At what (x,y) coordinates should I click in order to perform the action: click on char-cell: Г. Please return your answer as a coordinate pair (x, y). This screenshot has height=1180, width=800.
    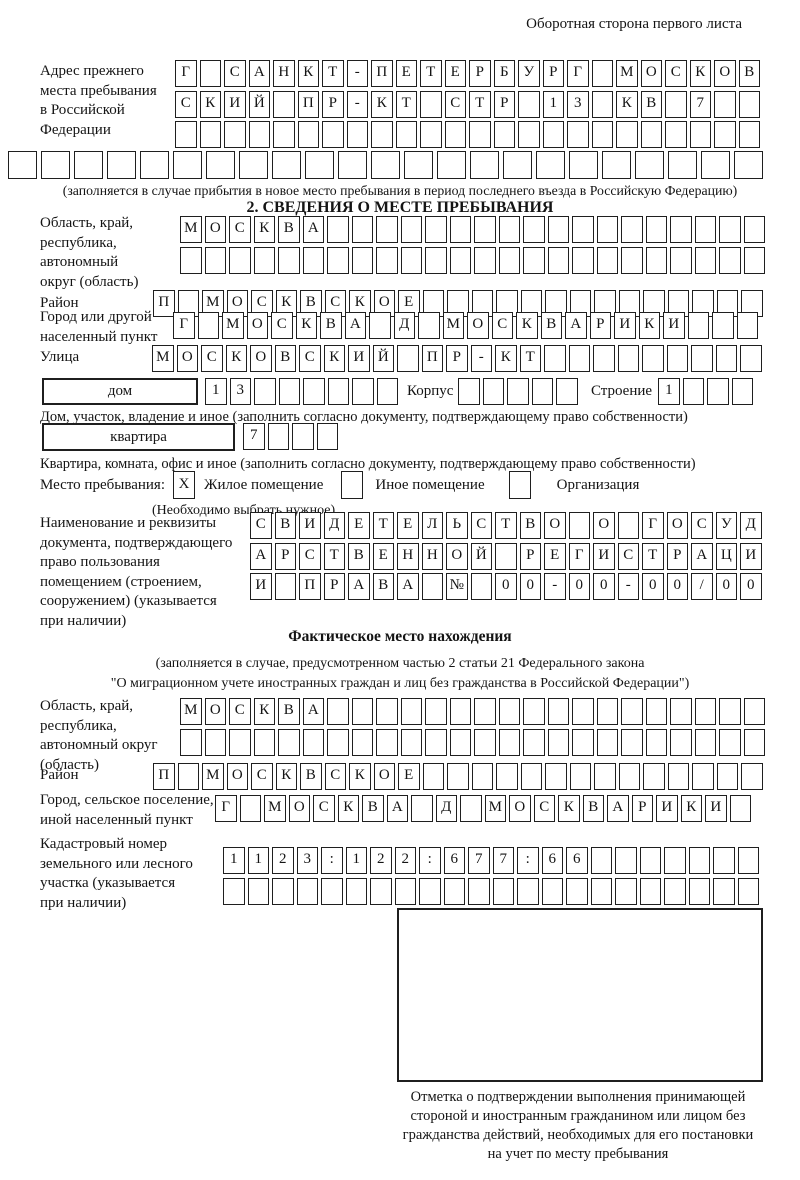
    Looking at the image, I should click on (579, 556).